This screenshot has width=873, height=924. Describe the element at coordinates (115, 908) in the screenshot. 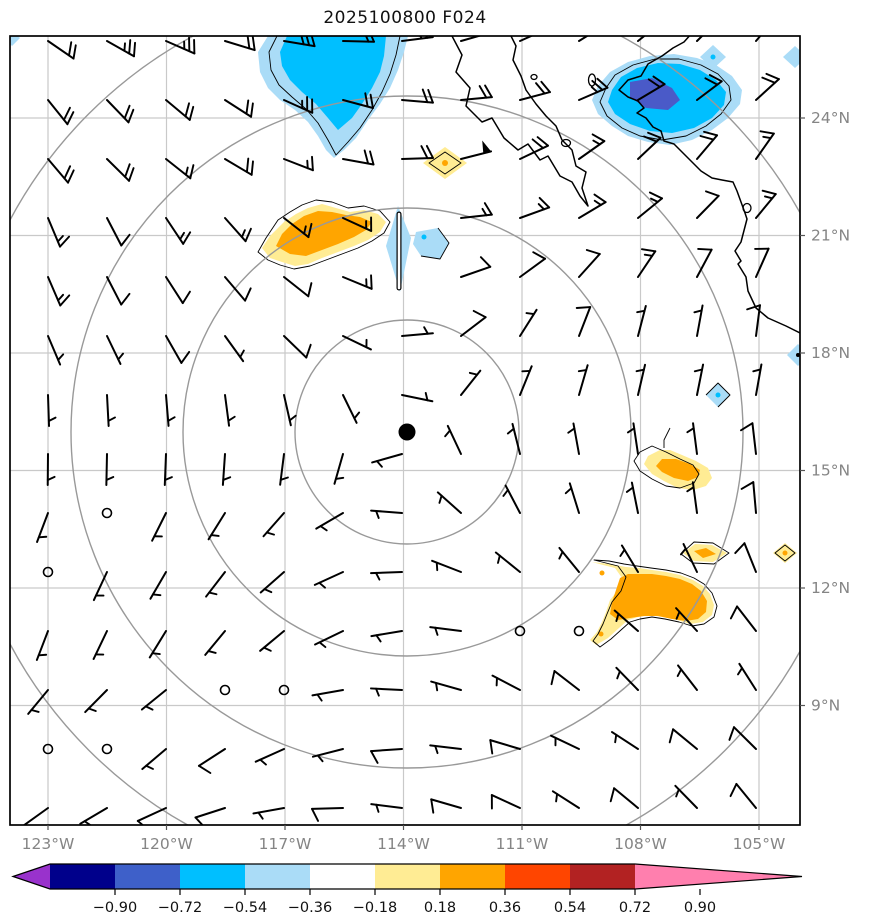

I see `colorbar-tick-label: −0.90` at that location.